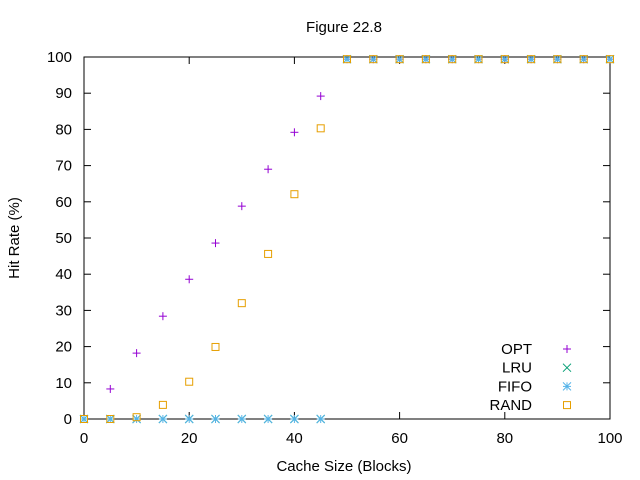 The width and height of the screenshot is (640, 480). Describe the element at coordinates (63, 274) in the screenshot. I see `y-tick-label: 40` at that location.